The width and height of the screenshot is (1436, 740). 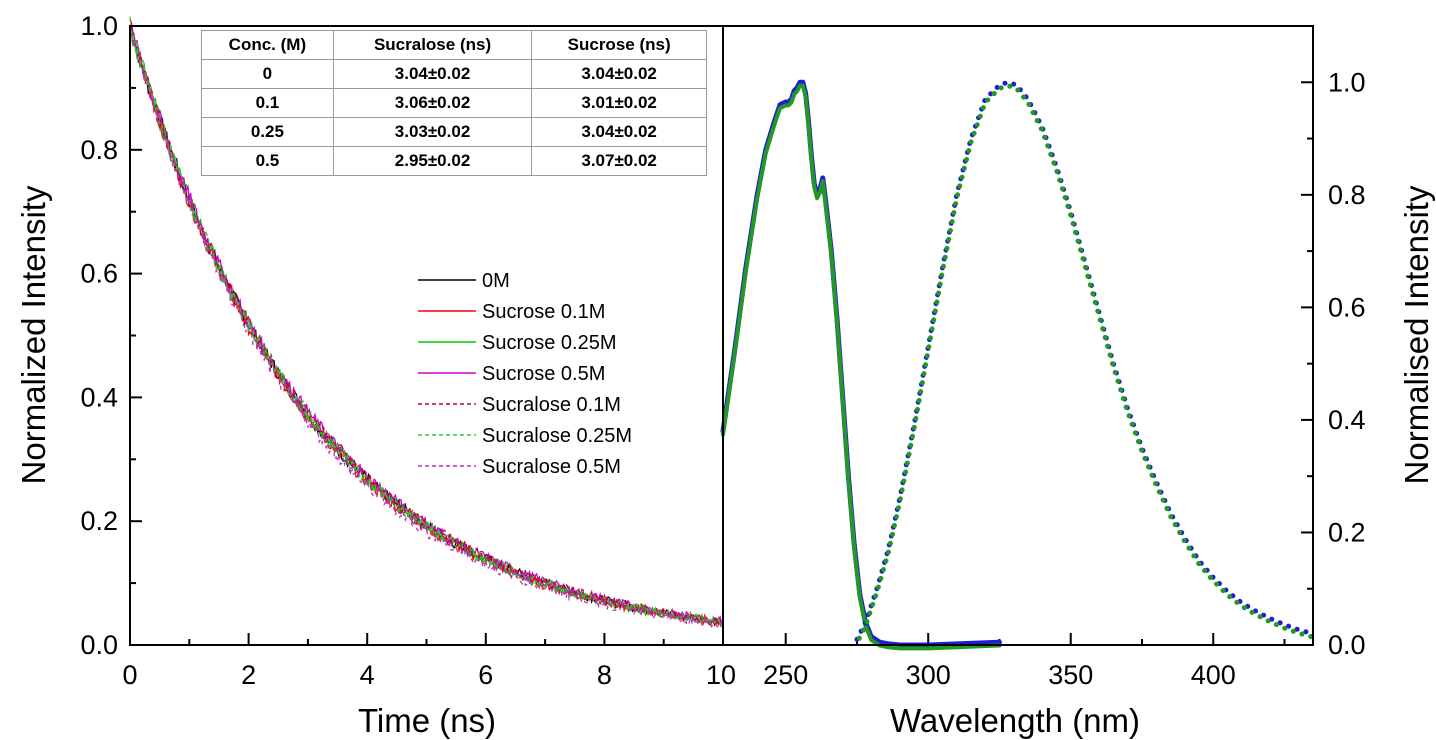 What do you see at coordinates (549, 343) in the screenshot?
I see `legend-label: Sucrose 0.25M` at bounding box center [549, 343].